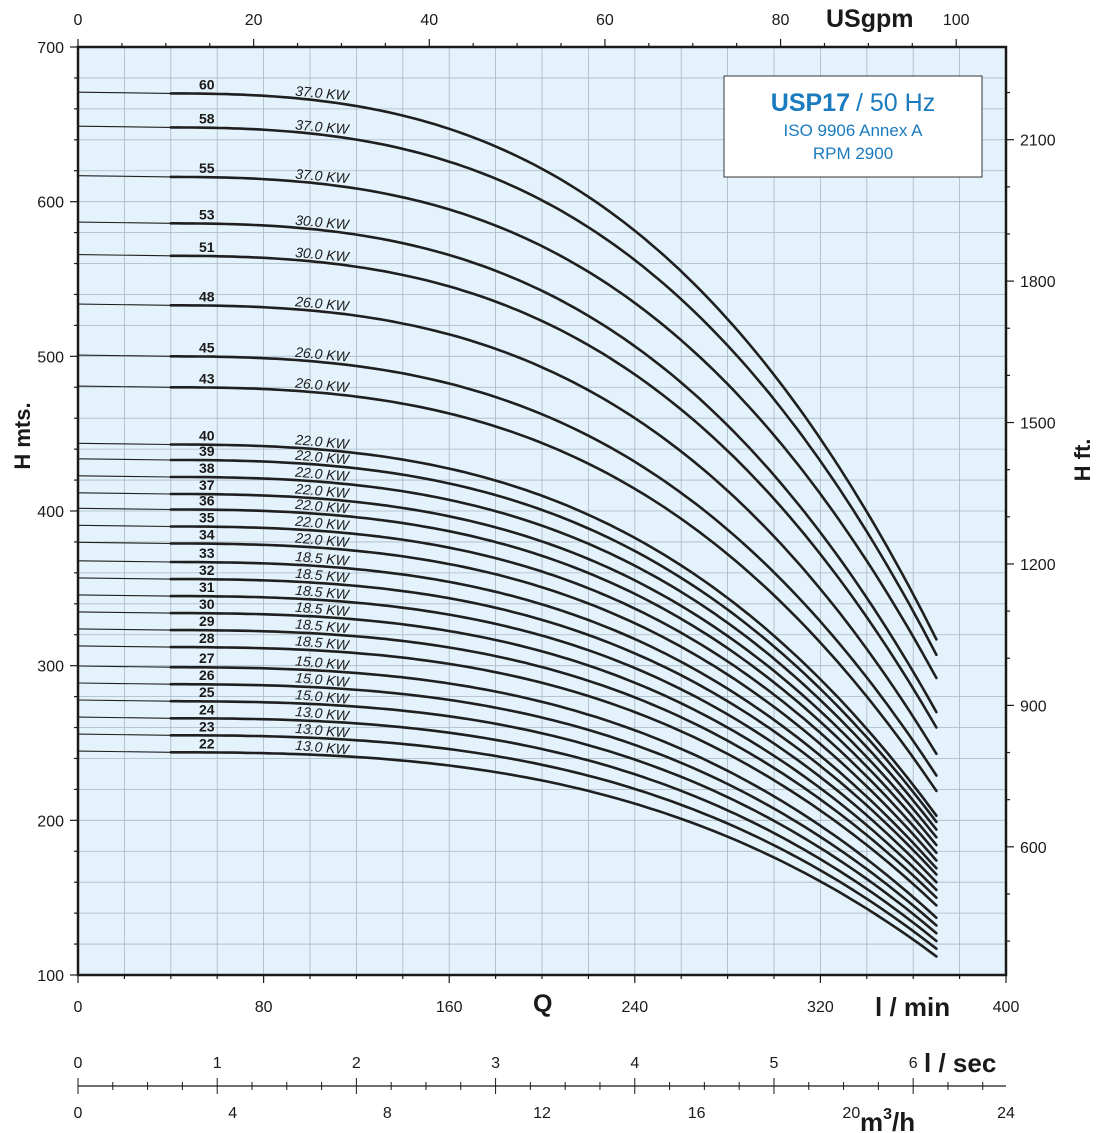 The width and height of the screenshot is (1098, 1133). What do you see at coordinates (356, 1063) in the screenshot?
I see `lsec-tick-label: 2` at bounding box center [356, 1063].